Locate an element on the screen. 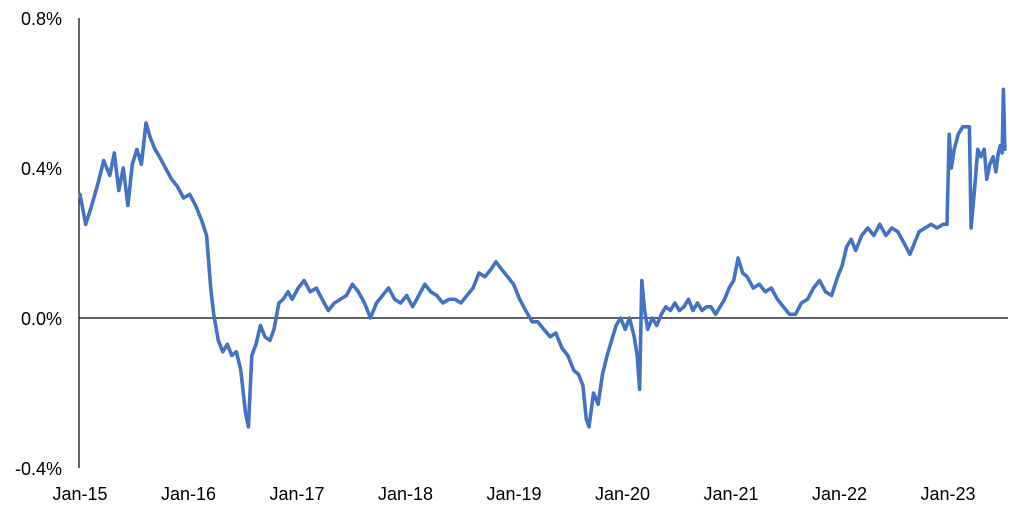  x-tick-label: Jan-20 is located at coordinates (622, 494).